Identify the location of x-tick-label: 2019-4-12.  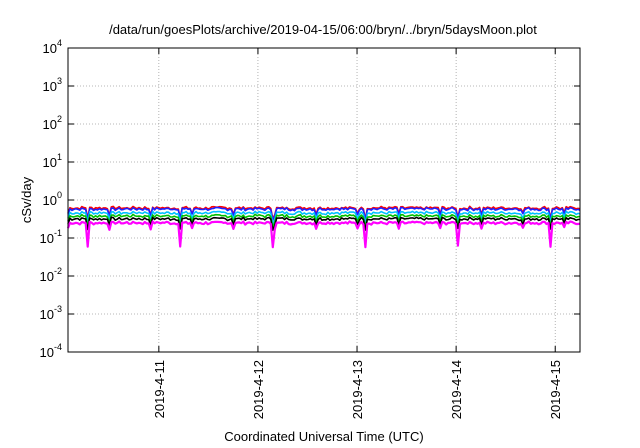
(258, 389).